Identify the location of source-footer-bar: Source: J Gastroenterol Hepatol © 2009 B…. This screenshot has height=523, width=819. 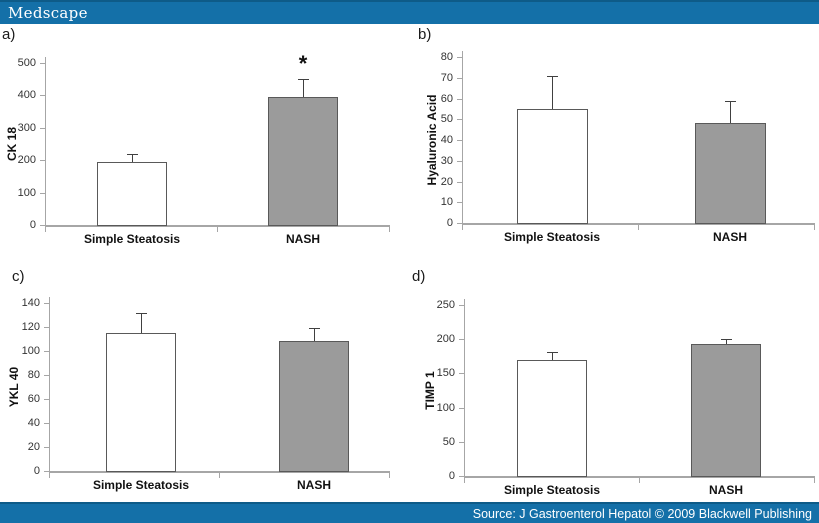
(409, 512).